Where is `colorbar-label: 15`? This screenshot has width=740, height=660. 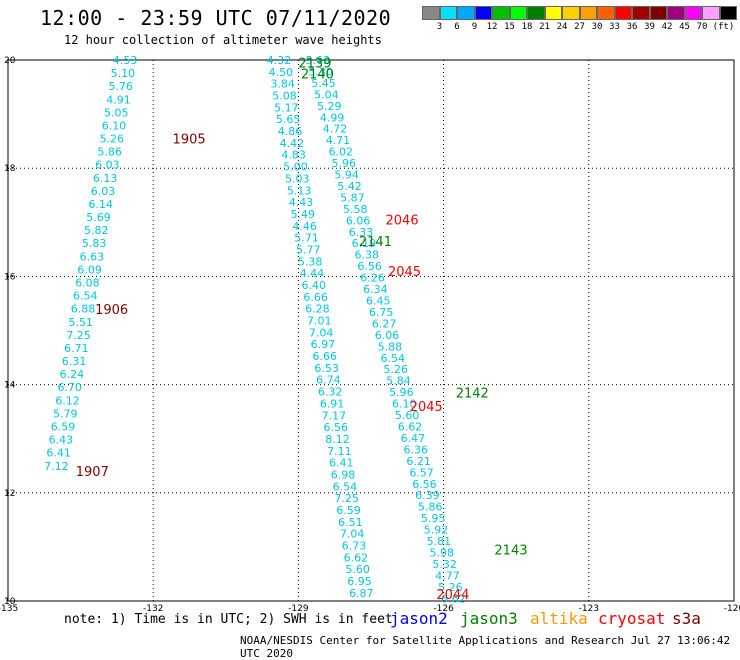 colorbar-label: 15 is located at coordinates (509, 27).